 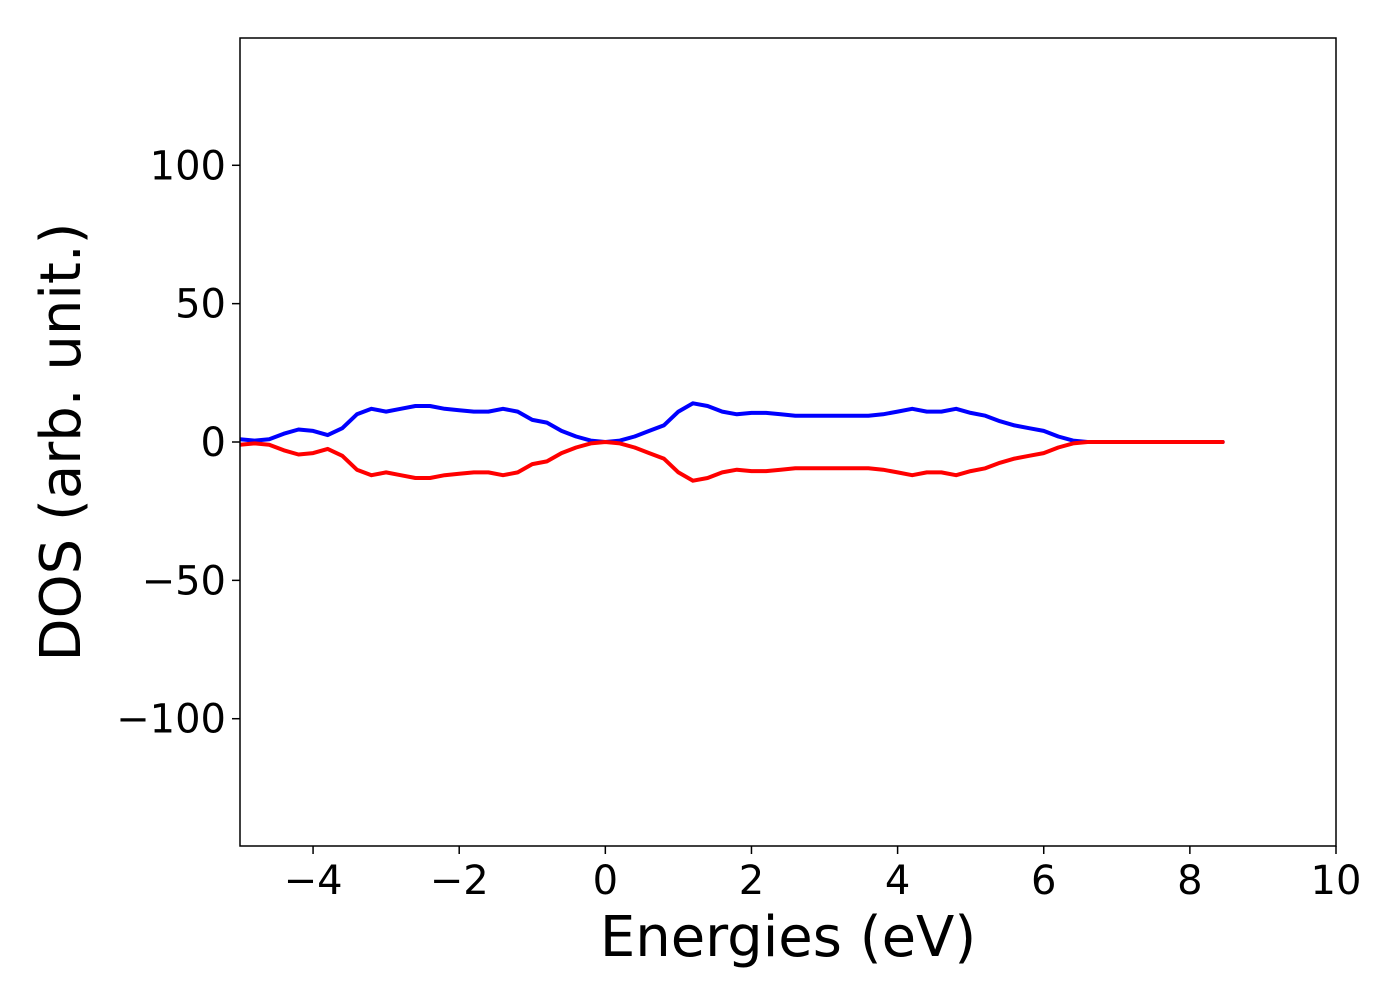 I want to click on x-tick-label: −4, so click(x=313, y=881).